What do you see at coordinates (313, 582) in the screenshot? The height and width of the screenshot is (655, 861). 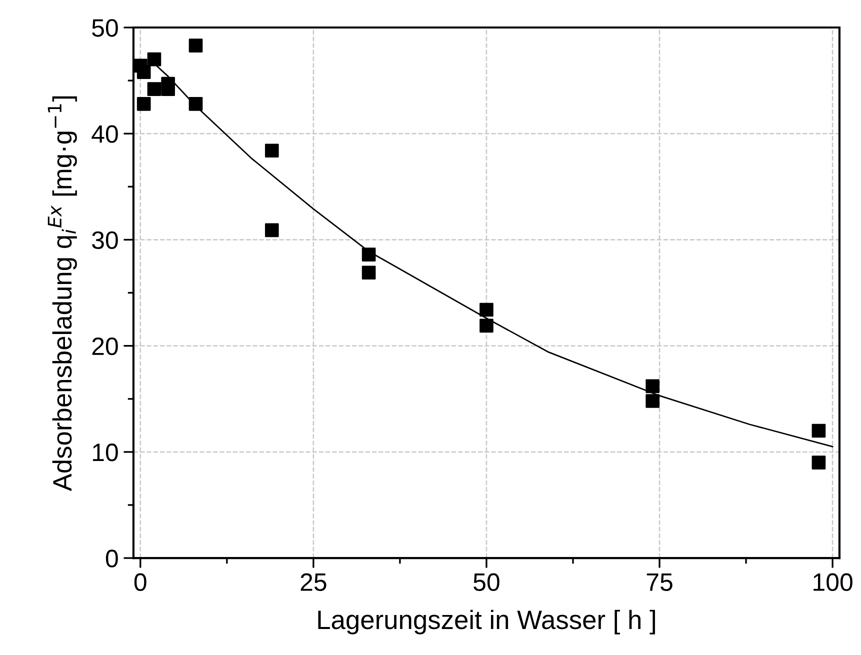 I see `x-tick-label: 25` at bounding box center [313, 582].